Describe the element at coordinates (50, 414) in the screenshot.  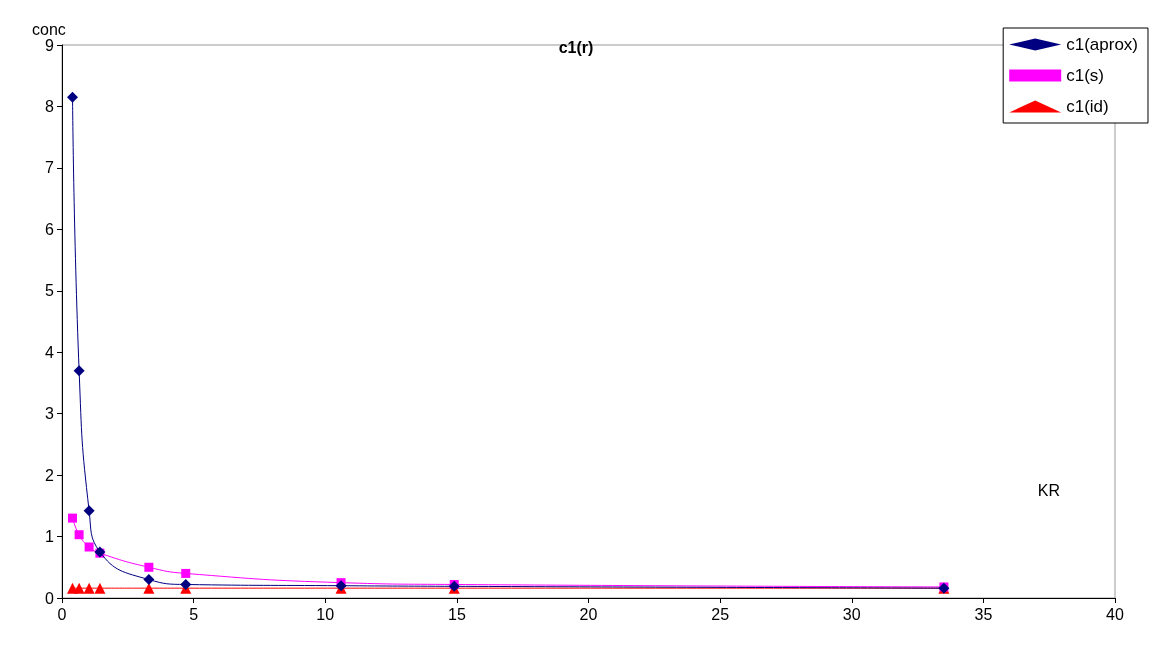
I see `y-tick-label: 3` at that location.